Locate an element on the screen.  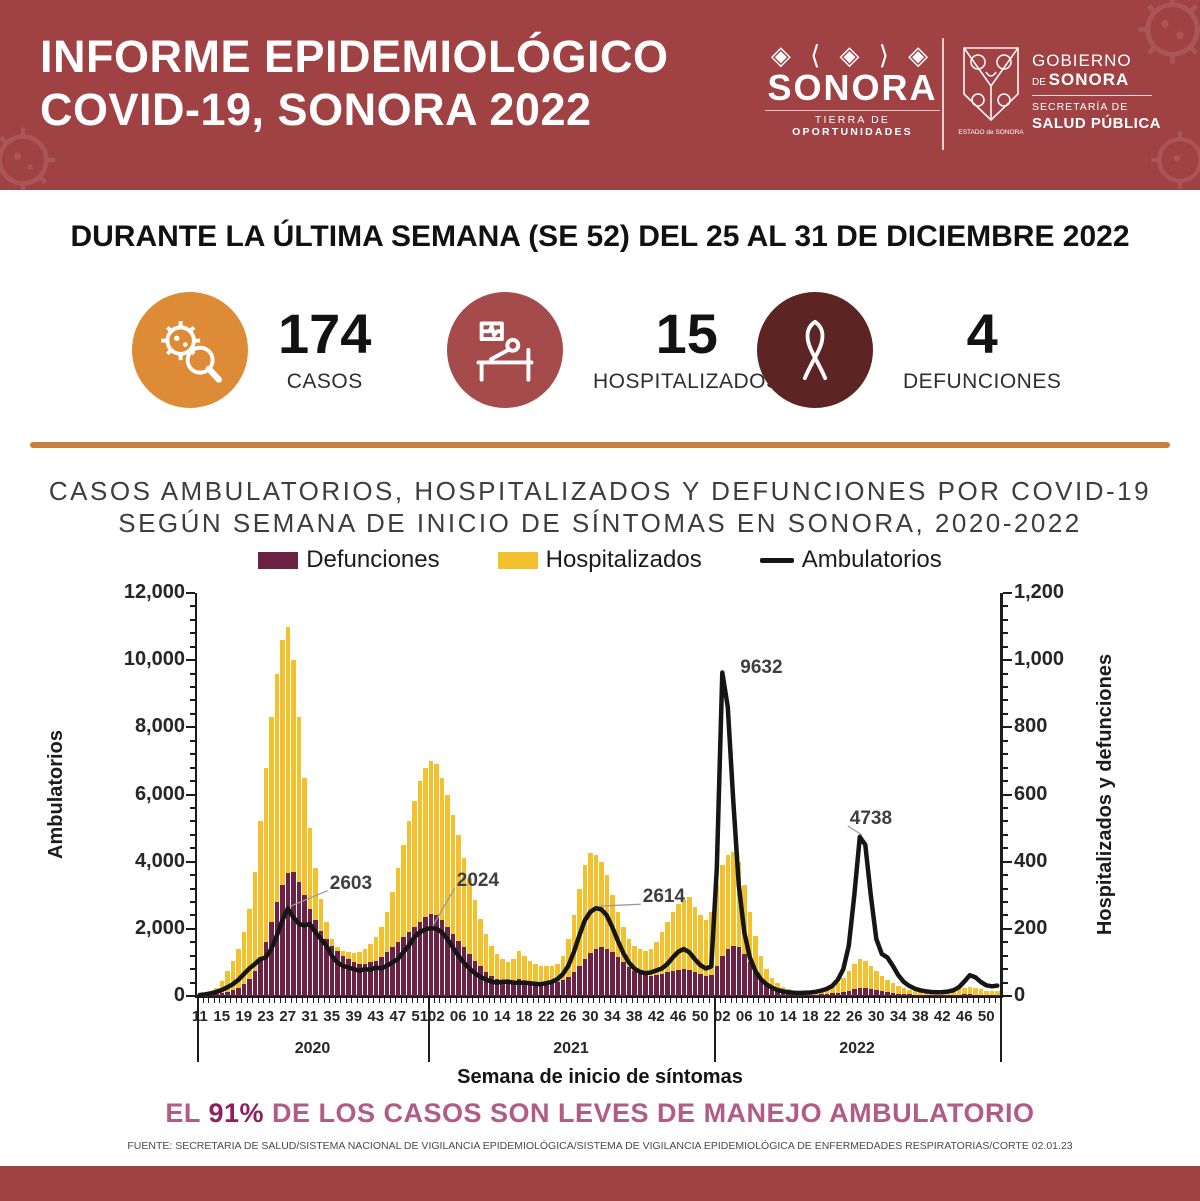
sonora-logo-wordmark: SONORA is located at coordinates (852, 87).